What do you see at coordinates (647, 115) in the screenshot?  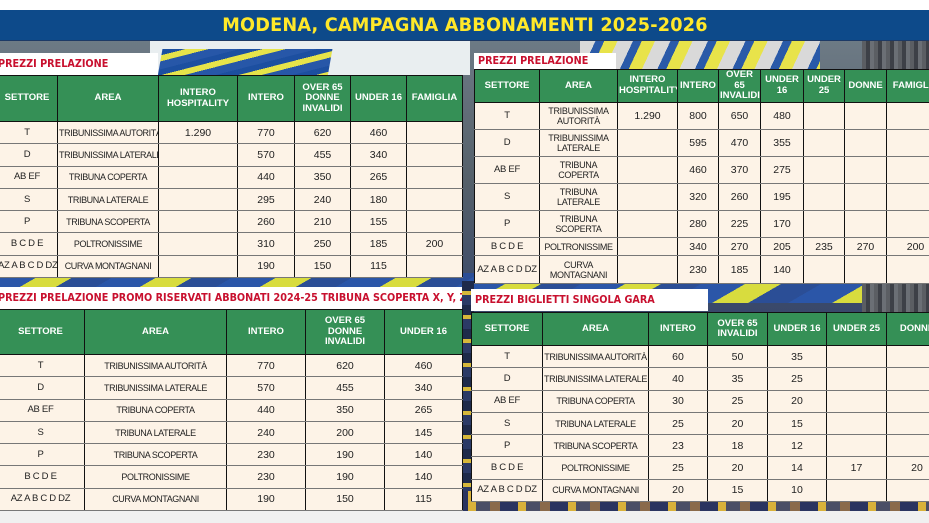 I see `cell-intero-hospitality: 1.290` at bounding box center [647, 115].